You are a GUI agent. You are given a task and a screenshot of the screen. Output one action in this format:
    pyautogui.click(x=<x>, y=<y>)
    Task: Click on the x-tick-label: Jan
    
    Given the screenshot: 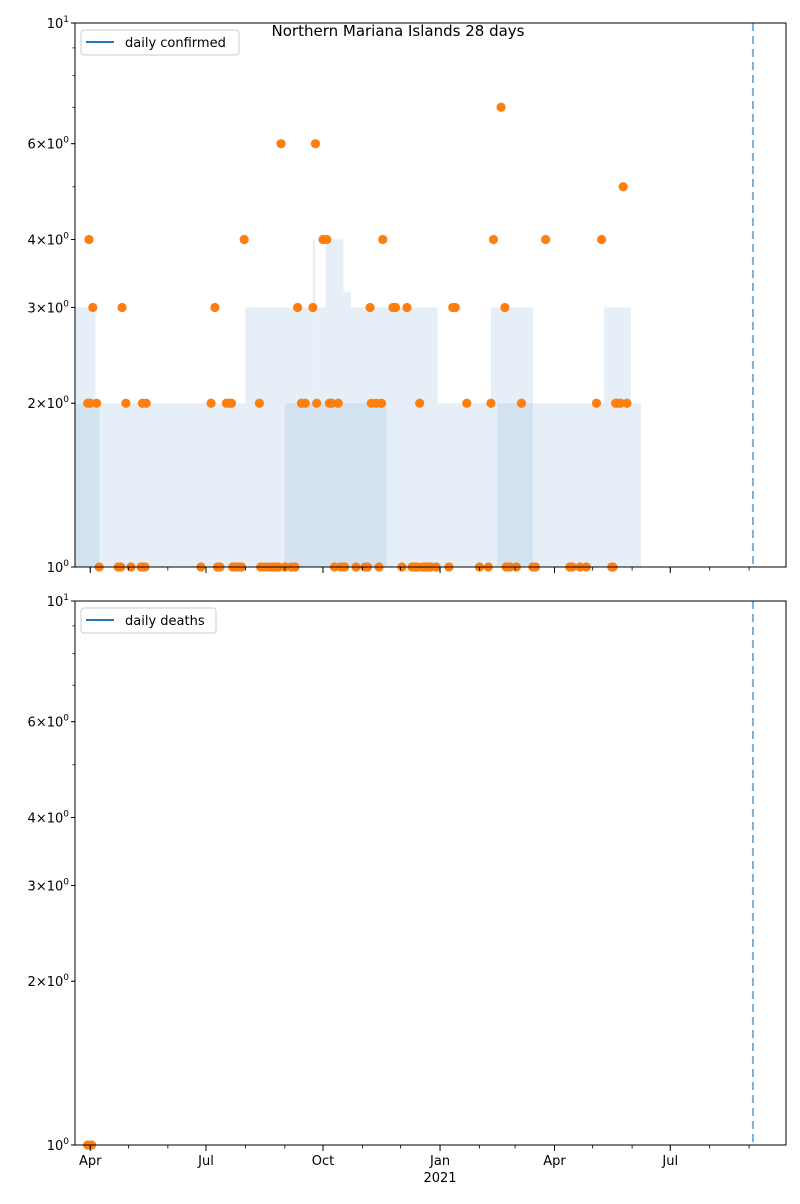 What is the action you would take?
    pyautogui.click(x=439, y=1161)
    